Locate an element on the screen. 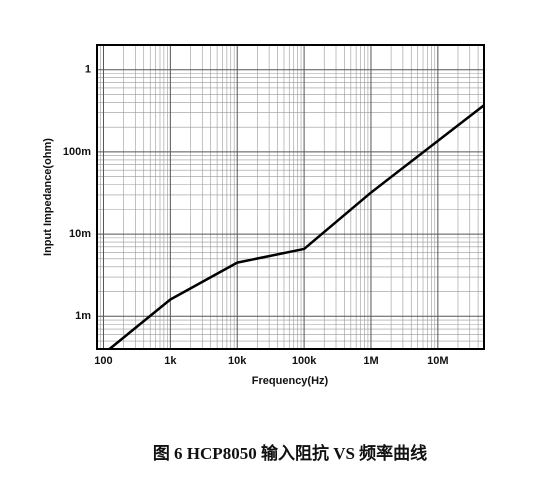  caption: 图 6 HCP8050 输入阻抗 VS 频率曲线 is located at coordinates (290, 453).